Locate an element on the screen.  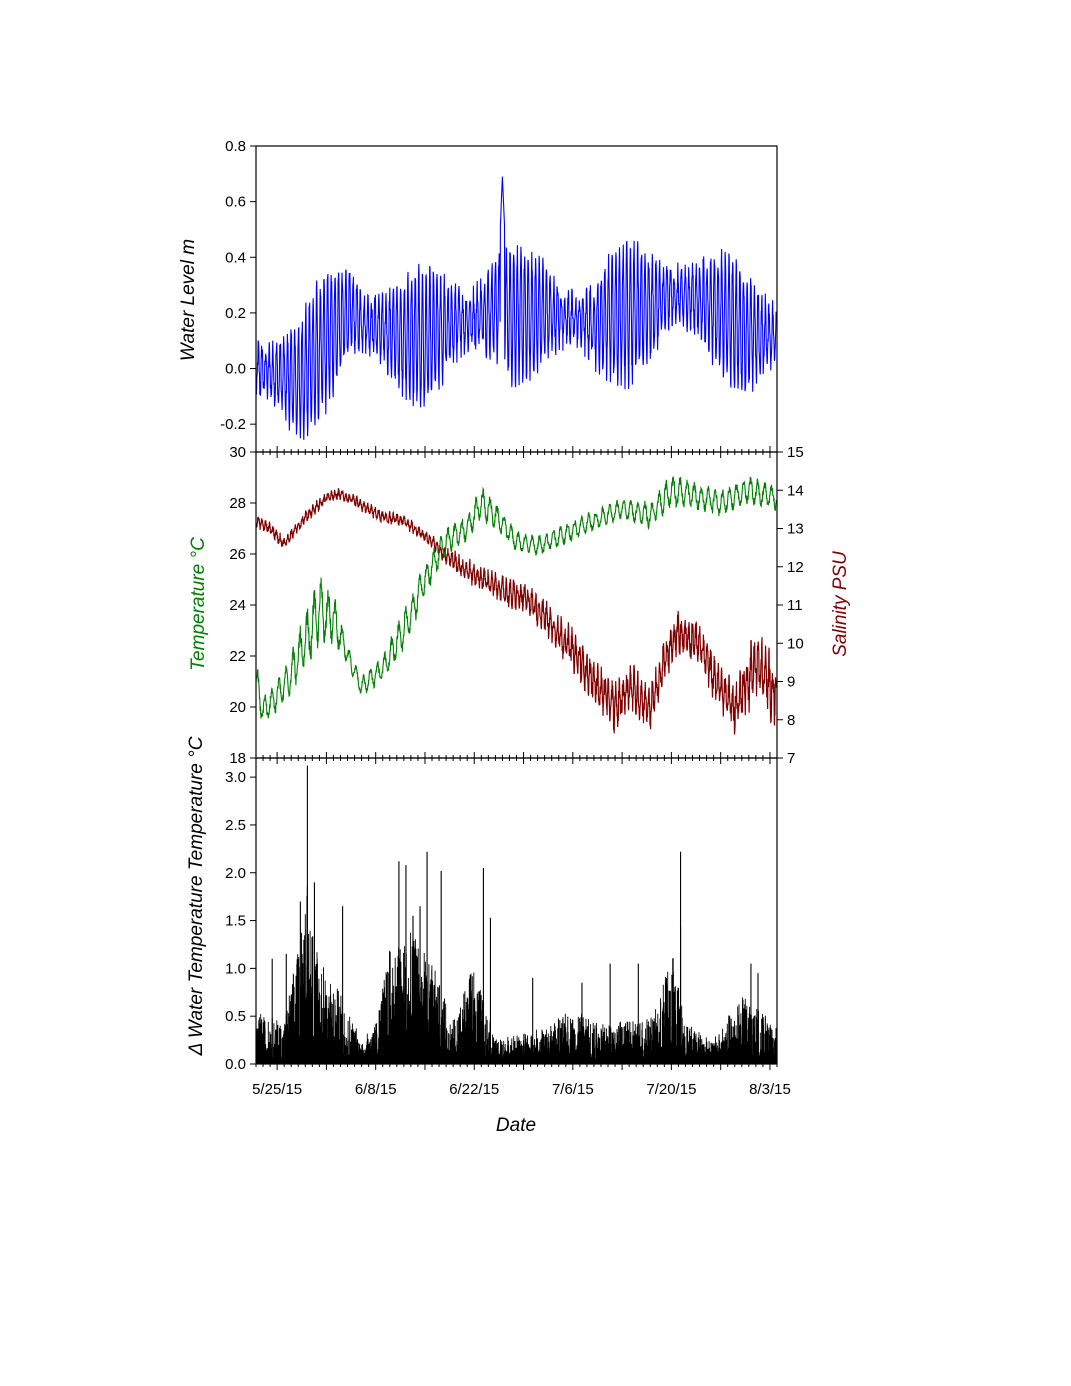
delta-temperature-y-ticks: 3.0 2.5 2.0 1.5 1.0 0.5 0.0 is located at coordinates (240, 921).